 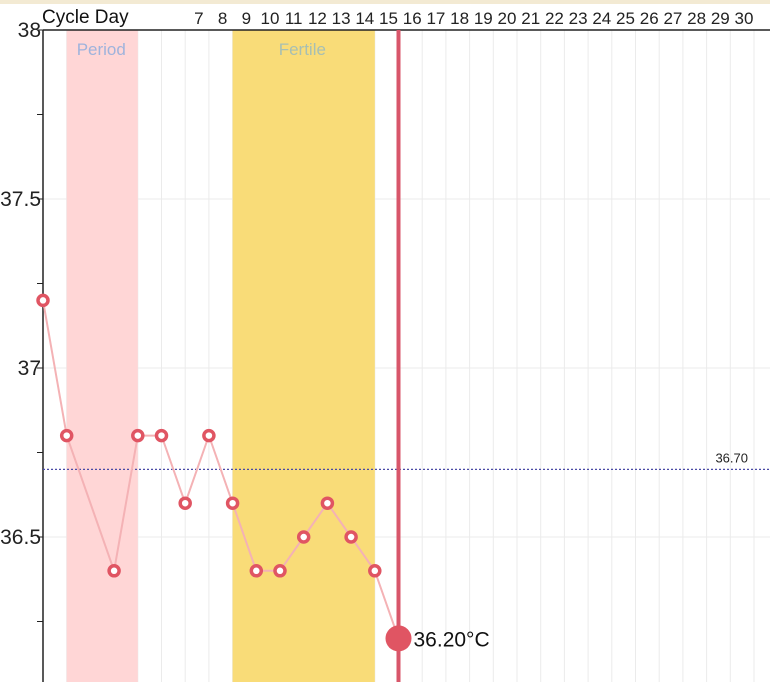 I want to click on x-tick-label: 11, so click(x=294, y=18).